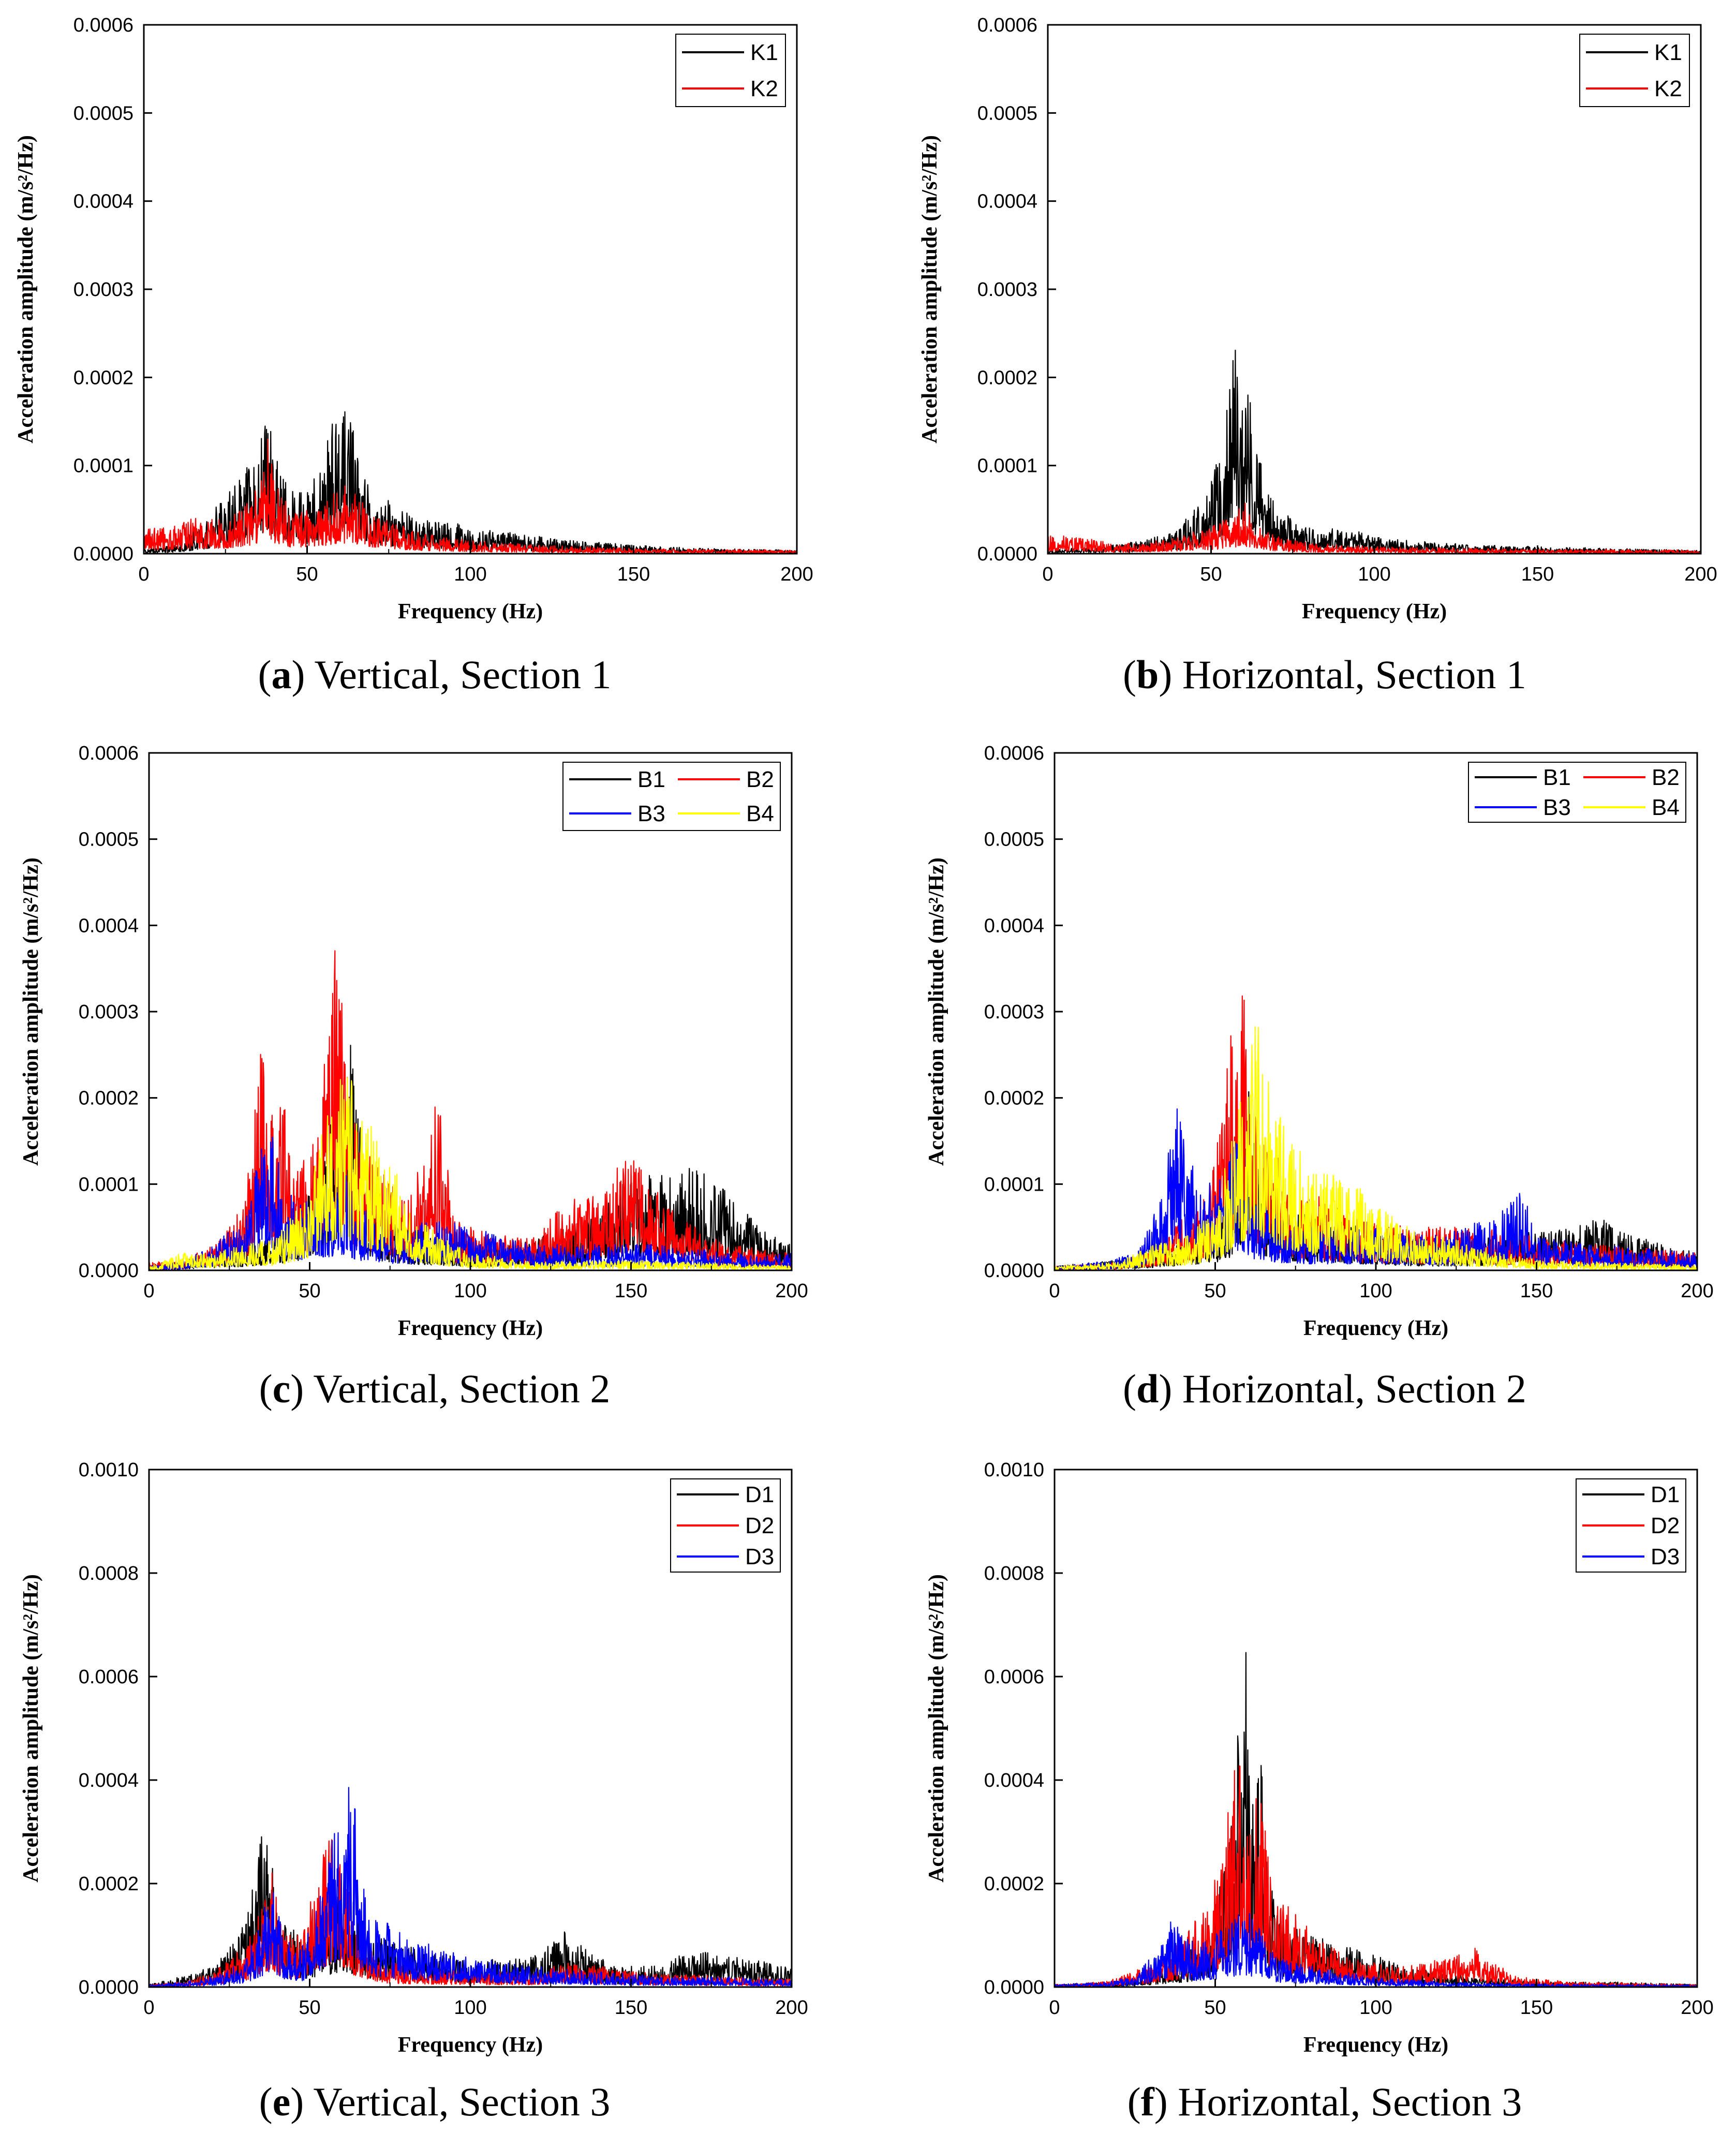  What do you see at coordinates (463, 675) in the screenshot?
I see `caption-a-text: Vertical, Section 1` at bounding box center [463, 675].